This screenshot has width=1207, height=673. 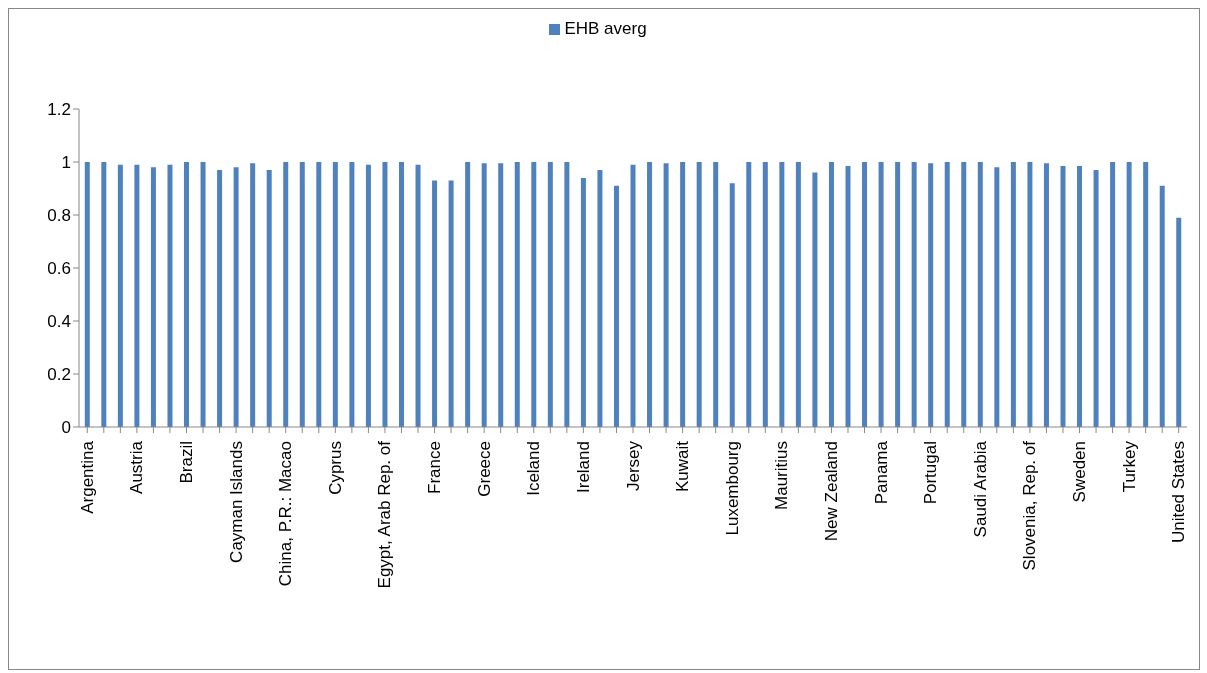 I want to click on y-tick-label: 1, so click(x=66, y=163).